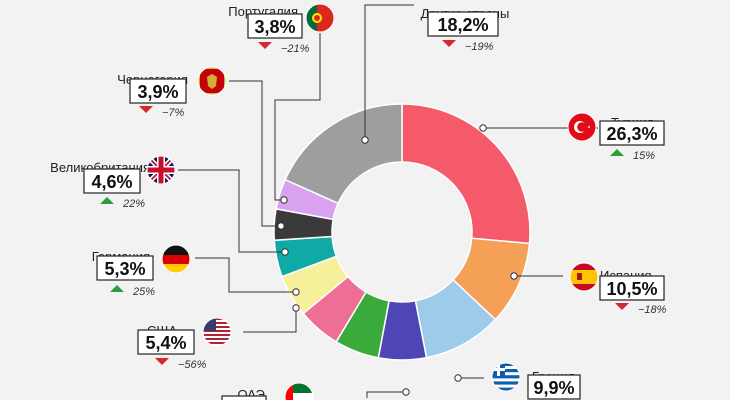 This screenshot has width=730, height=400. Describe the element at coordinates (584, 277) in the screenshot. I see `spain-flag-icon` at that location.